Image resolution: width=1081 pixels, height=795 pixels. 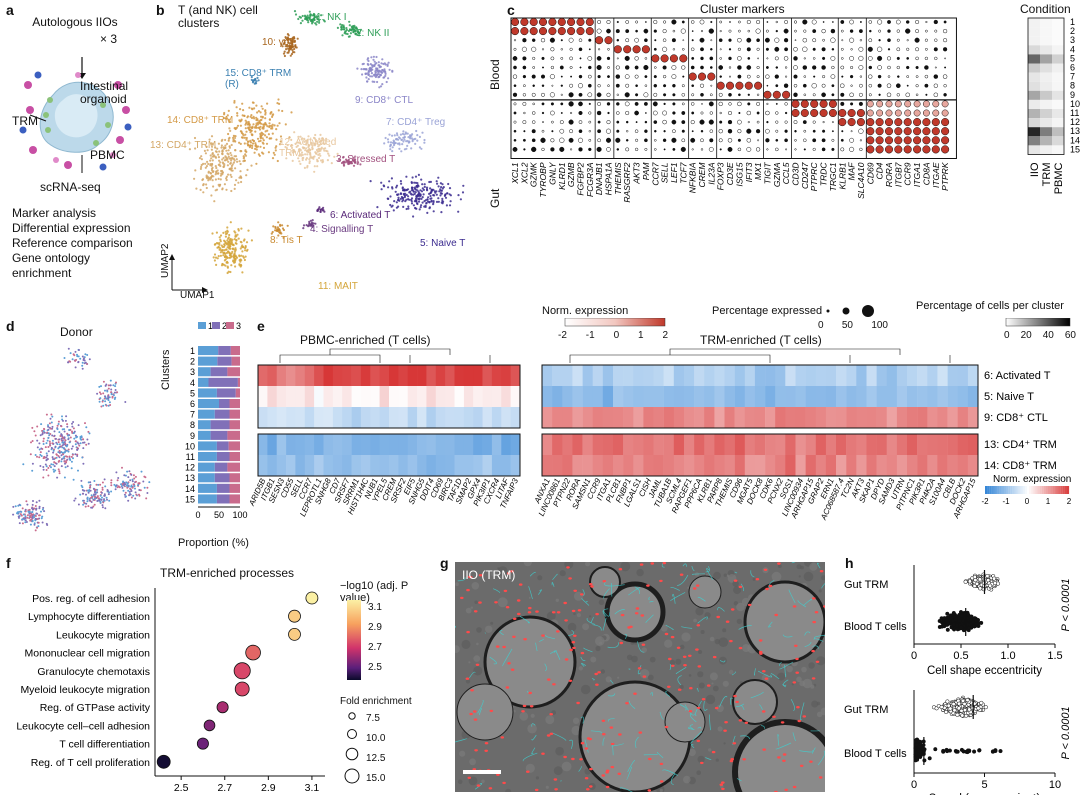 What do you see at coordinates (81, 439) in the screenshot?
I see `donor-umap` at bounding box center [81, 439].